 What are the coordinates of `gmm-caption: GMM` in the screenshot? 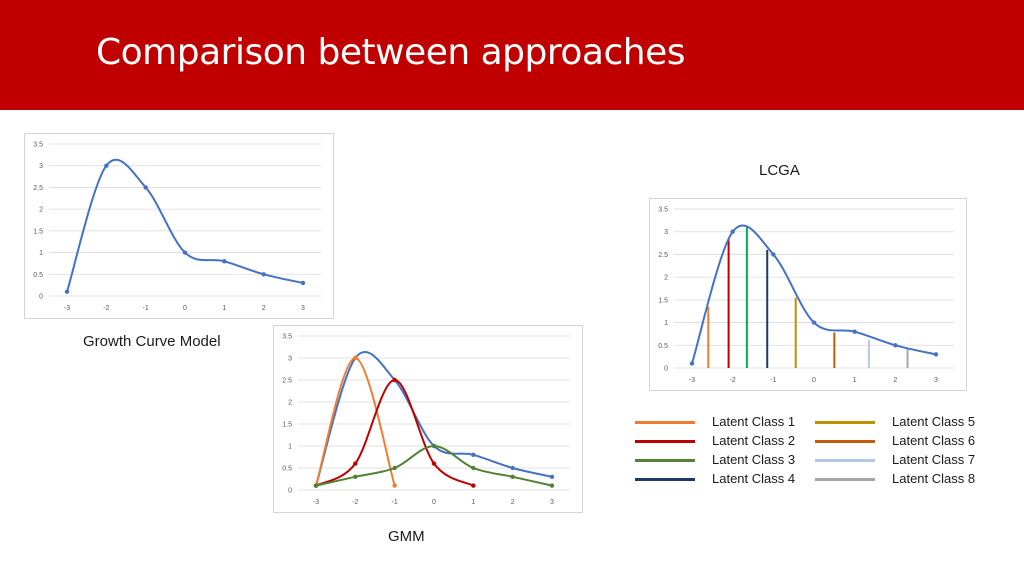 It's located at (406, 536).